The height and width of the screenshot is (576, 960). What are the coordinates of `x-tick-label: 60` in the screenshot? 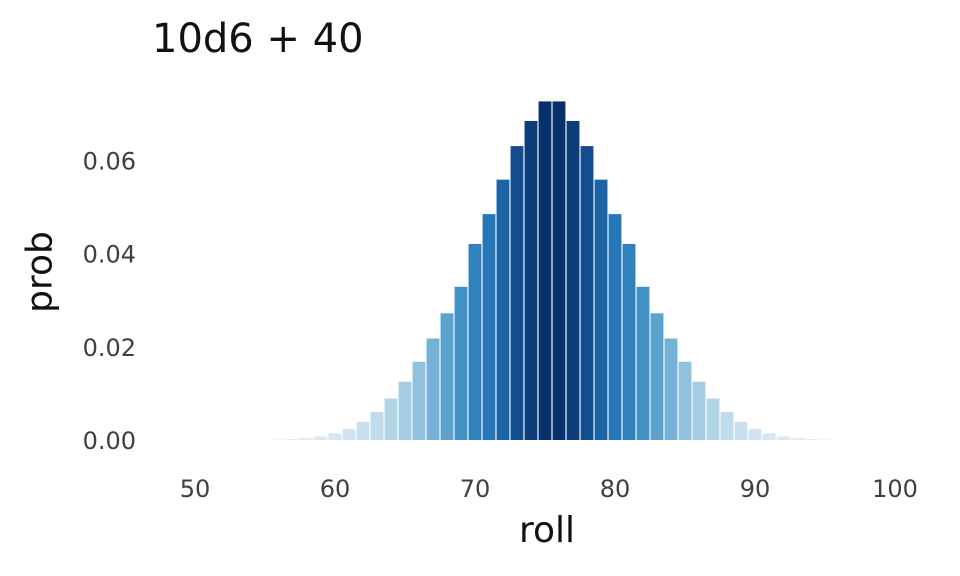 It's located at (335, 489).